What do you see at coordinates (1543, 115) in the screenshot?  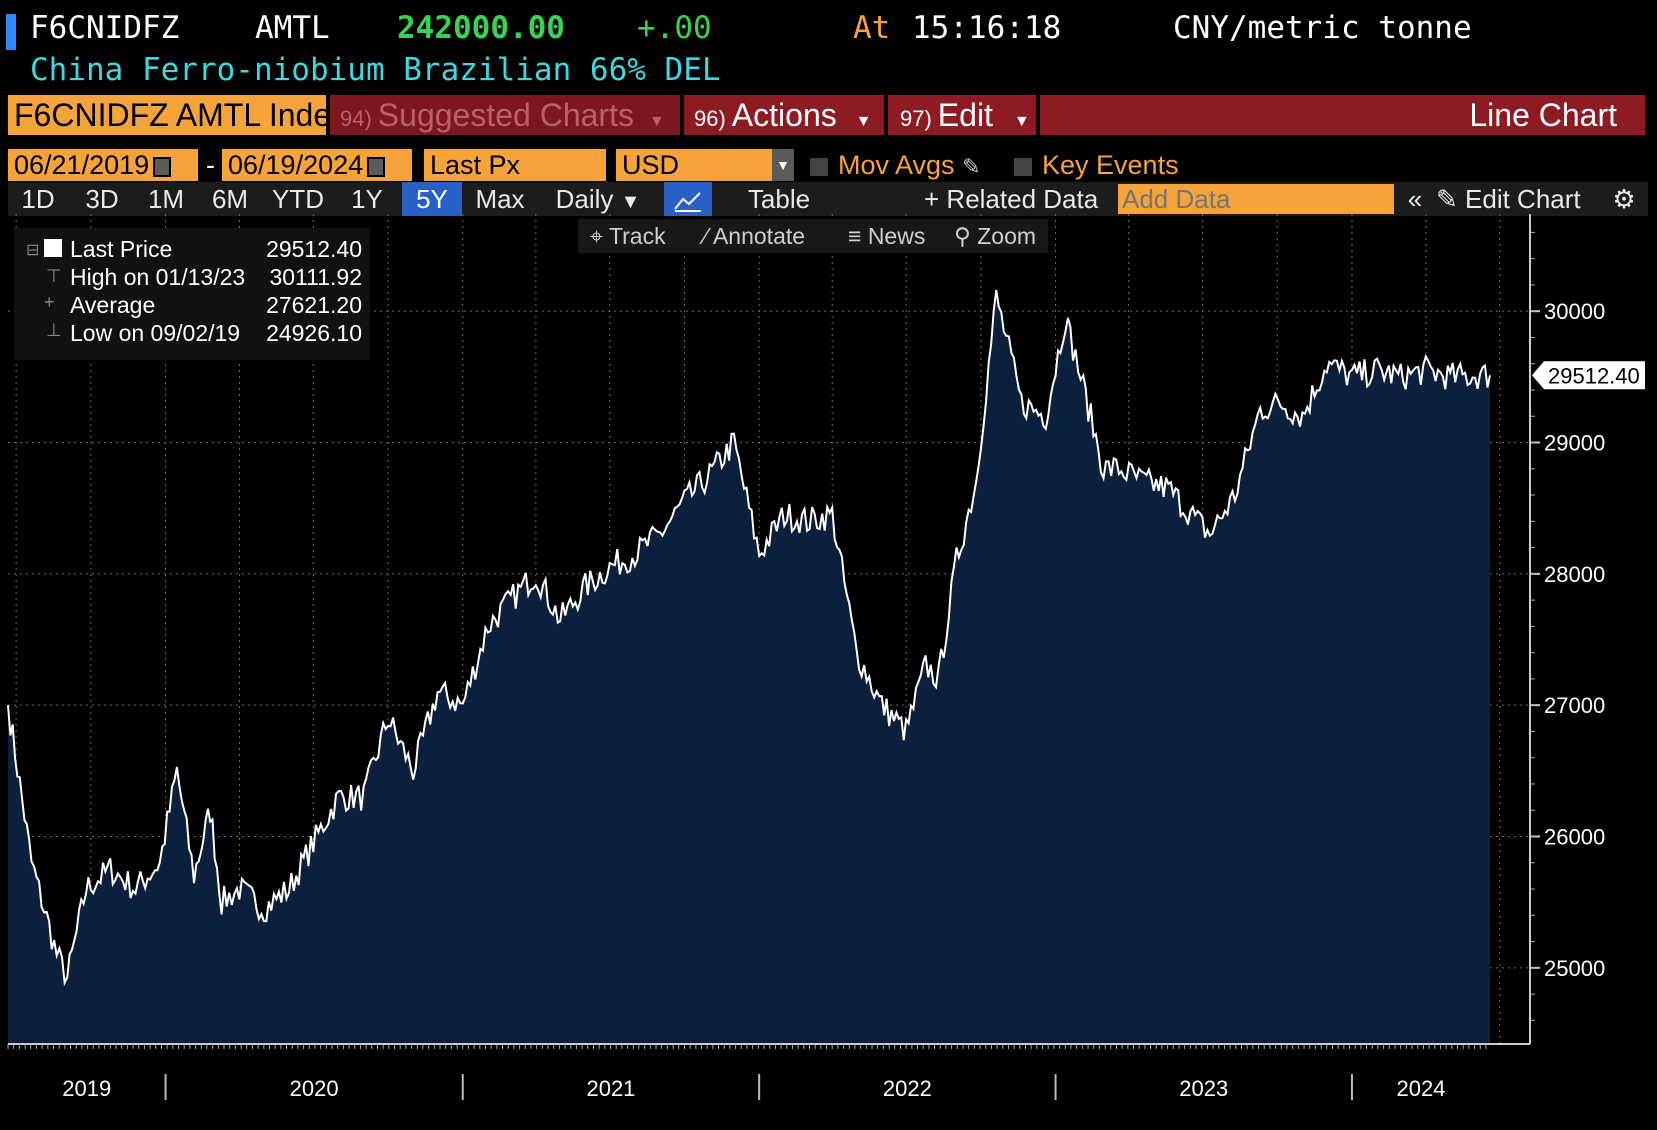 I see `view-title: Line Chart` at bounding box center [1543, 115].